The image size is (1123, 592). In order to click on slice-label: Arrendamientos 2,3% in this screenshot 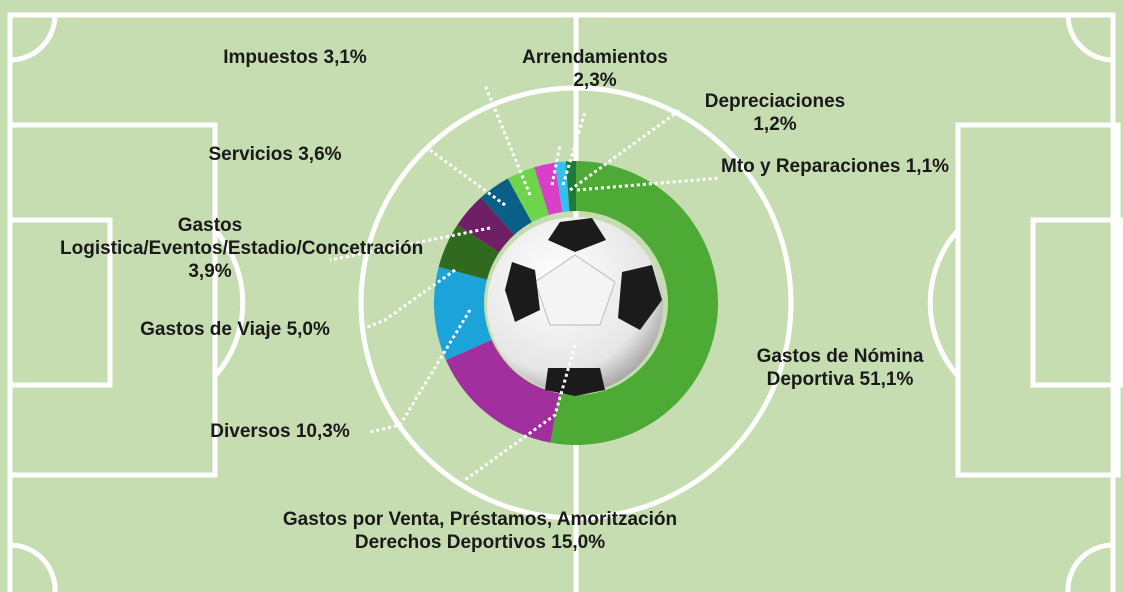, I will do `click(595, 69)`.